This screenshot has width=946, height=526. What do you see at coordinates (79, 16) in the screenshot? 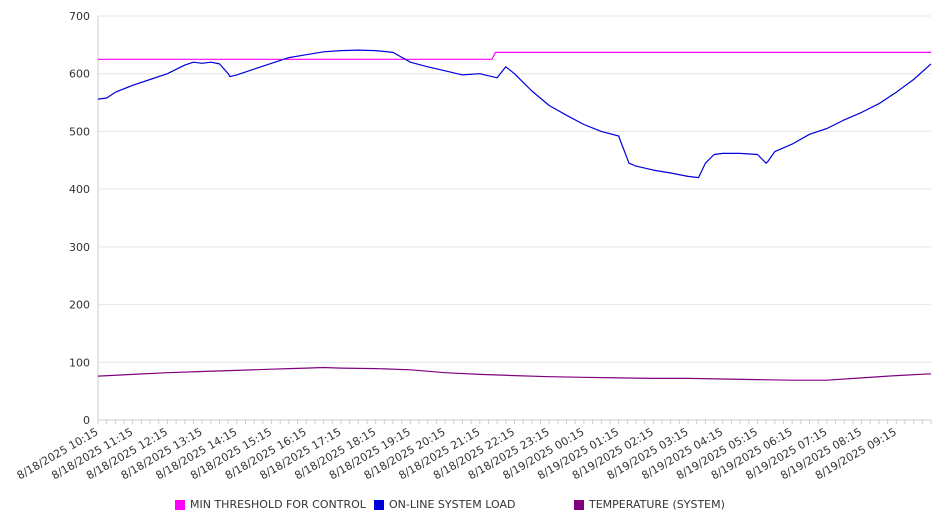
I see `y-tick-label-700: 700` at bounding box center [79, 16].